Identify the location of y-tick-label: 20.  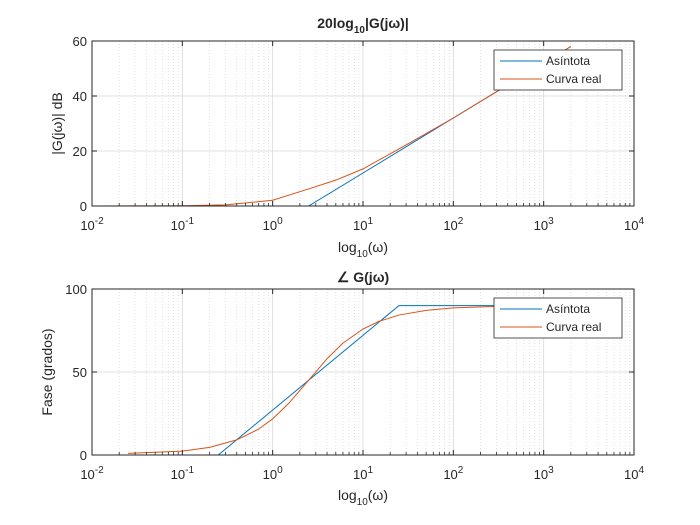
(80, 151).